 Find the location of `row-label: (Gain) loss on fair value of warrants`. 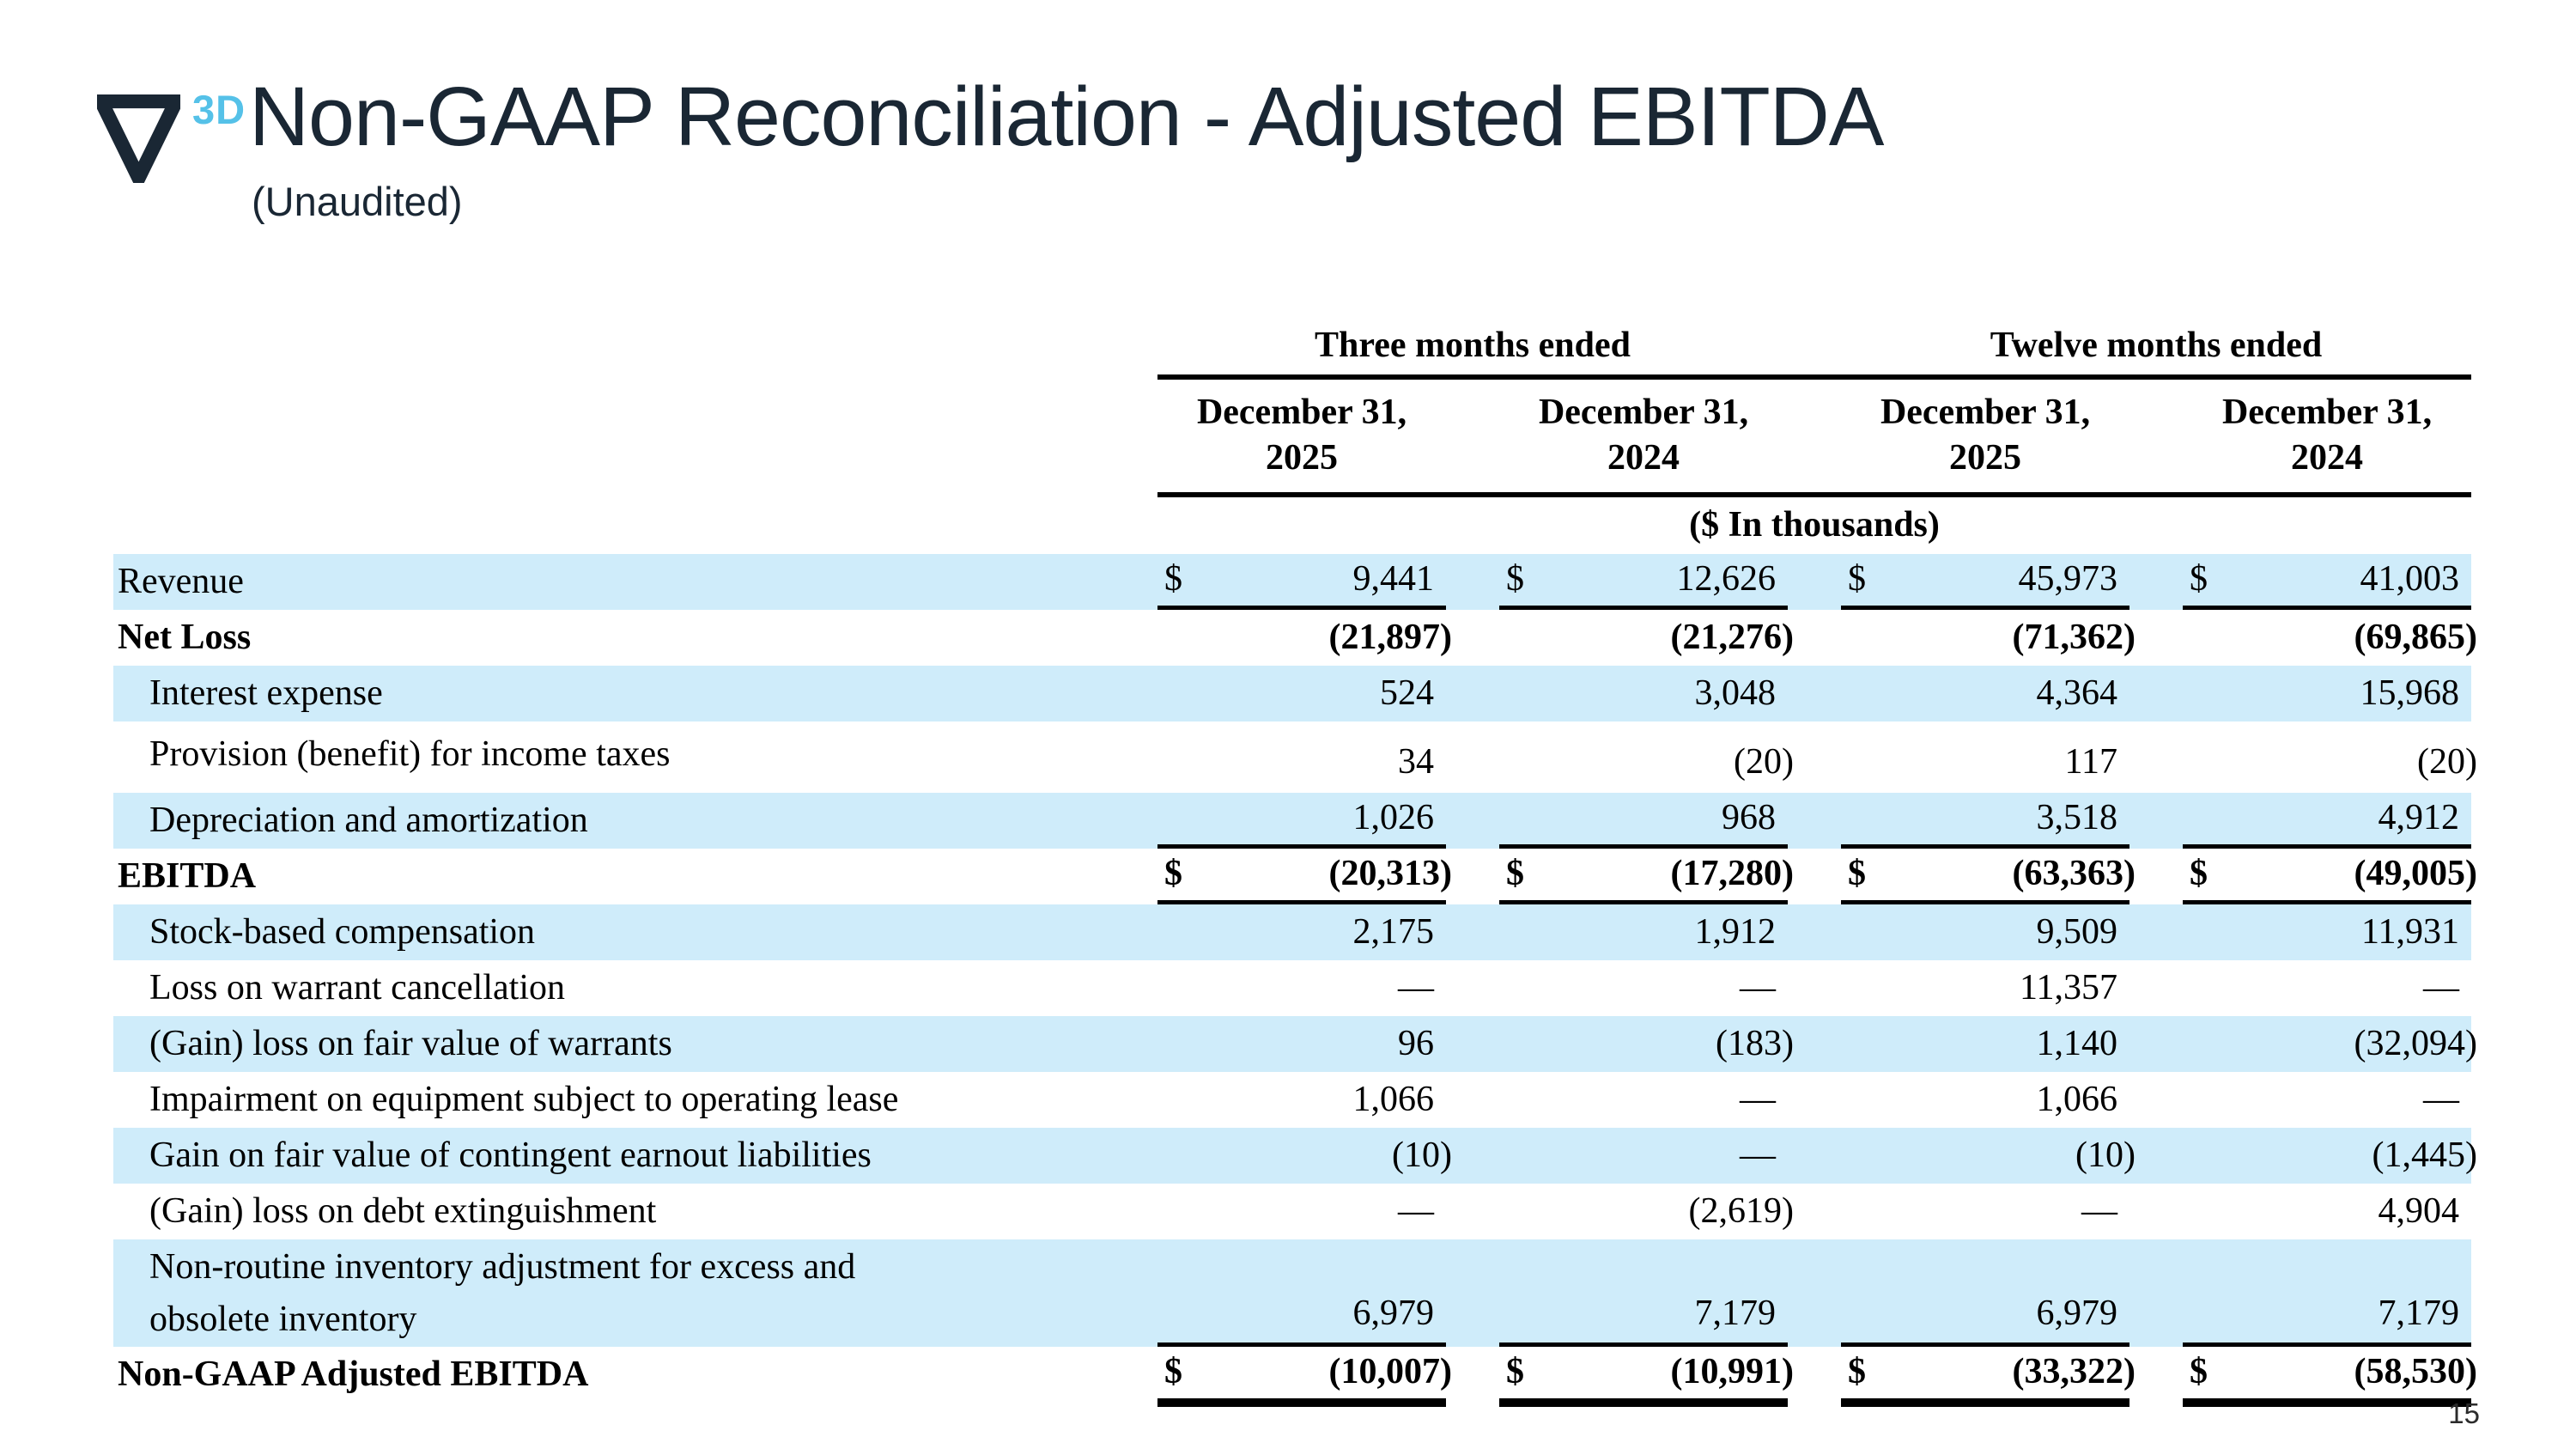

row-label: (Gain) loss on fair value of warrants is located at coordinates (410, 1044).